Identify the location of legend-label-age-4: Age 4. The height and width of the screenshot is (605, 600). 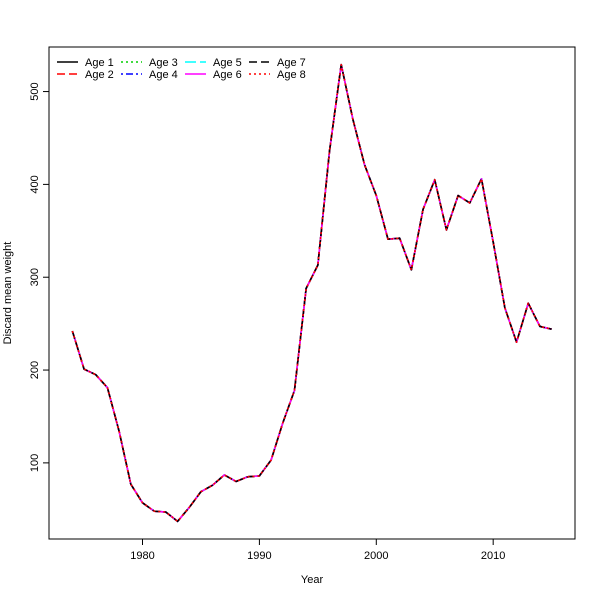
(163, 75).